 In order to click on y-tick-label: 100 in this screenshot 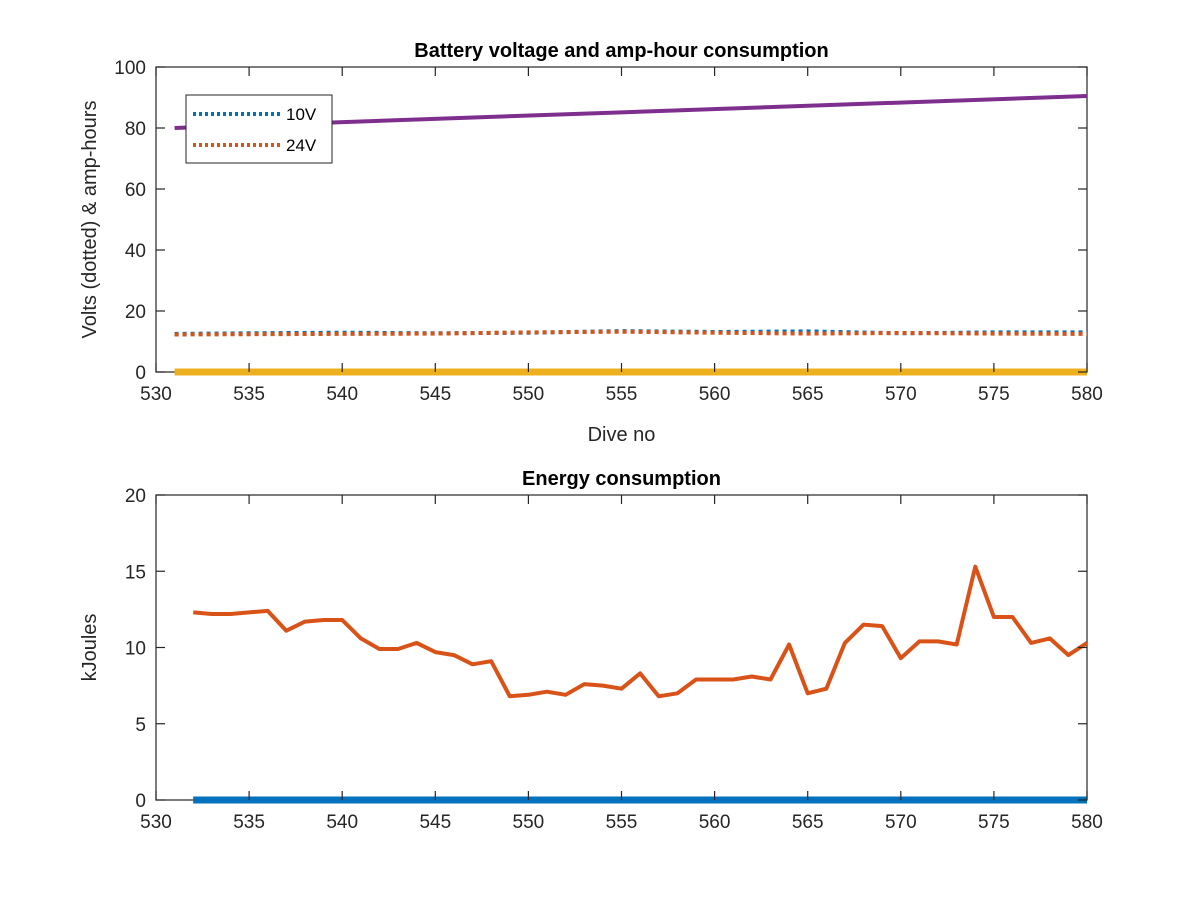, I will do `click(130, 68)`.